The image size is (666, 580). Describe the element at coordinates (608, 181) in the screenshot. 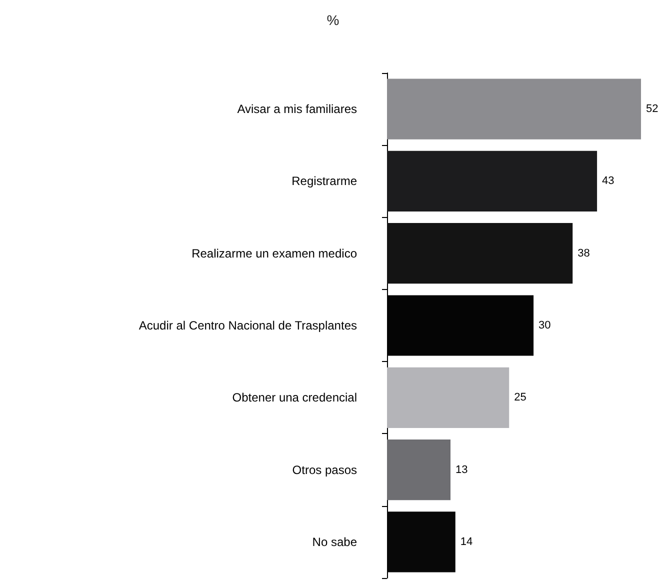

I see `data-label: 43` at that location.